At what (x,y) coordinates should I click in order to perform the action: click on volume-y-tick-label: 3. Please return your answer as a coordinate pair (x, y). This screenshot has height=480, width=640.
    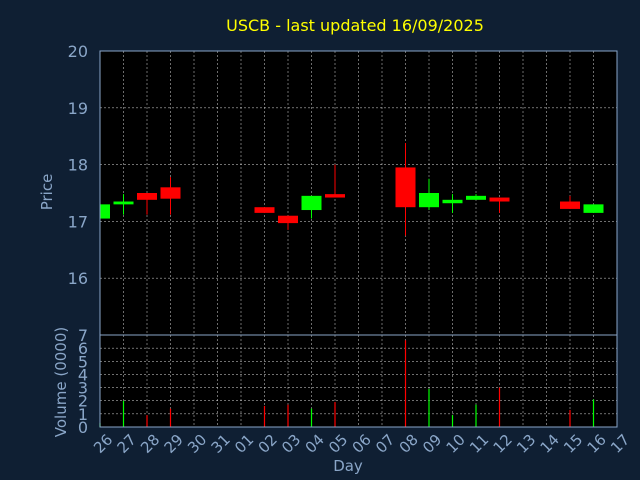
    Looking at the image, I should click on (83, 388).